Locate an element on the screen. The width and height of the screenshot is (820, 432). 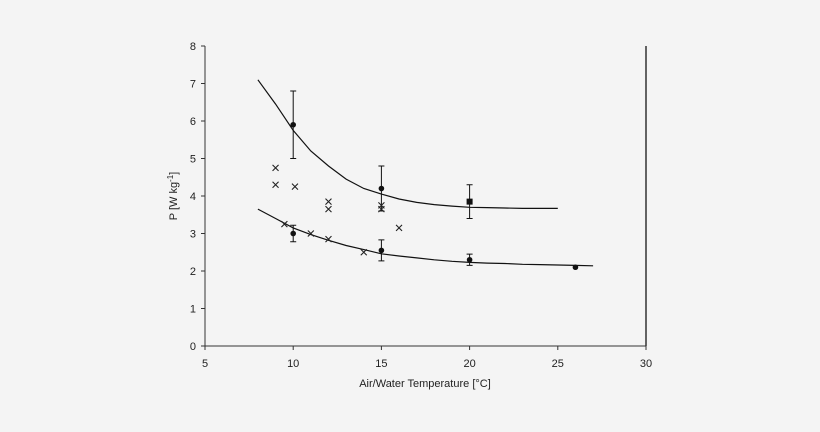
data-point-square is located at coordinates (469, 201).